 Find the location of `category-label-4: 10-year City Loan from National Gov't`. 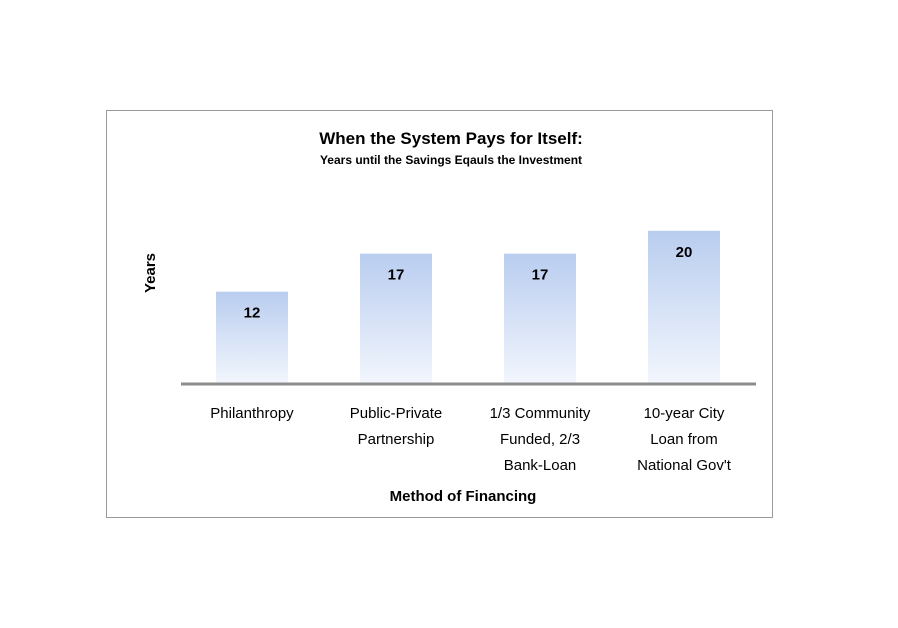

category-label-4: 10-year City Loan from National Gov't is located at coordinates (684, 439).